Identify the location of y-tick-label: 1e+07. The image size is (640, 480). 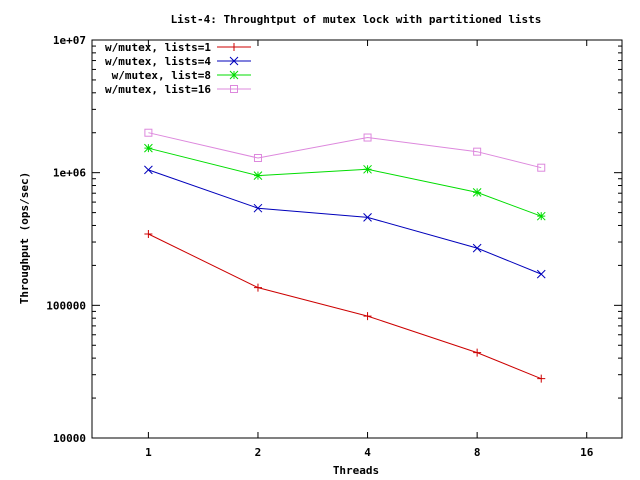
(69, 40).